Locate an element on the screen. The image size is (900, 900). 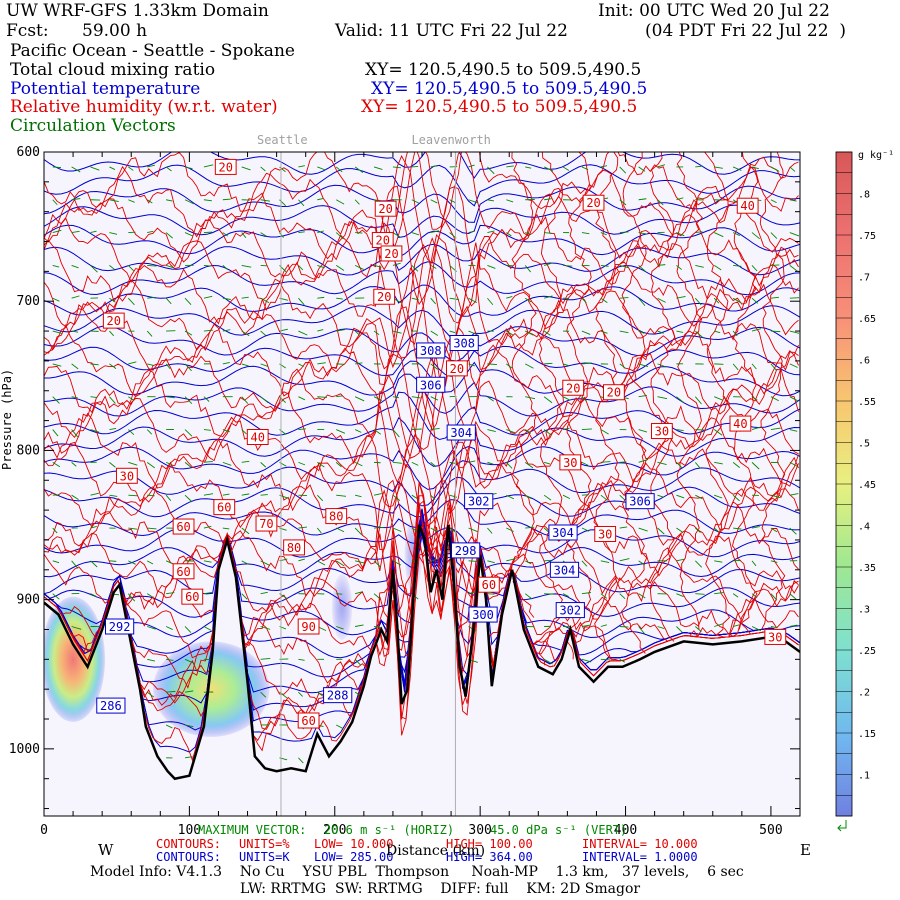
x-tick-label: 200 is located at coordinates (334, 830).